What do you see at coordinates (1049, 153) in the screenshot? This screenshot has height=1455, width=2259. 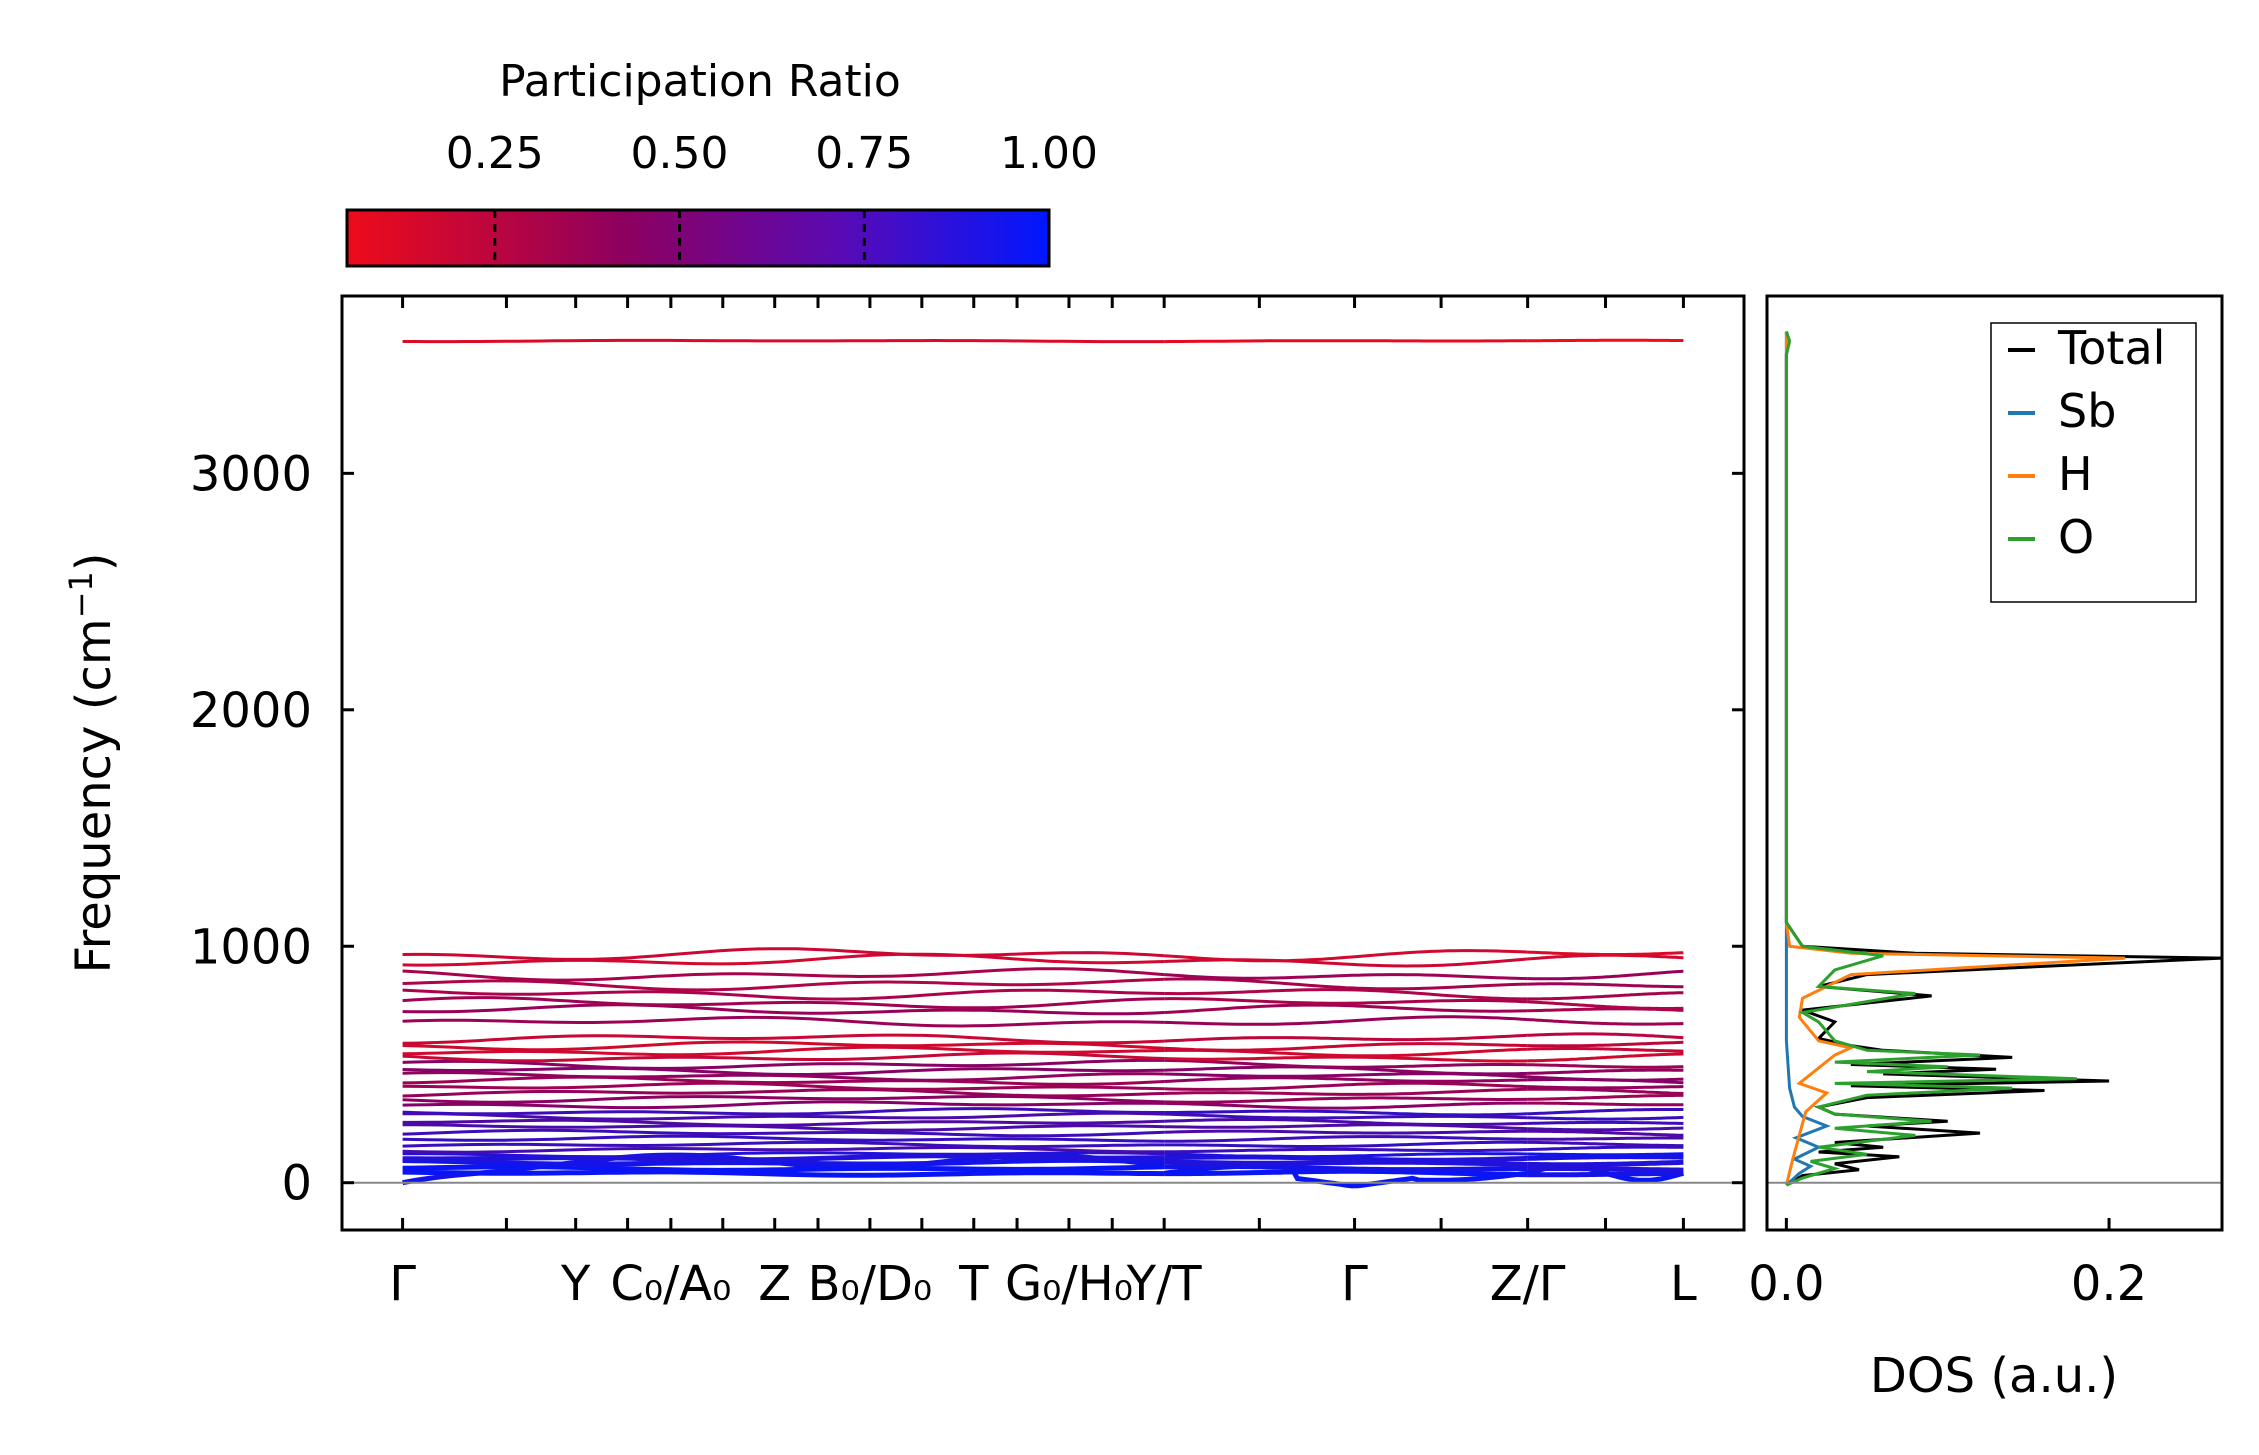 I see `colorbar-tick-label: 1.00` at bounding box center [1049, 153].